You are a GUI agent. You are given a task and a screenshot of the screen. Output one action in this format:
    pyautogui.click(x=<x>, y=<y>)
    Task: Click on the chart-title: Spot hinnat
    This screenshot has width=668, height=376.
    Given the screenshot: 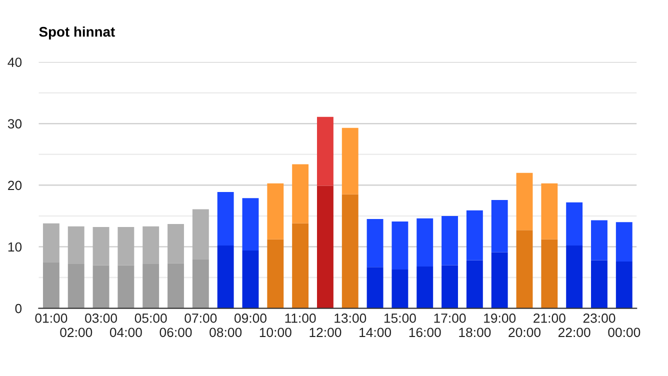 What is the action you would take?
    pyautogui.click(x=77, y=33)
    